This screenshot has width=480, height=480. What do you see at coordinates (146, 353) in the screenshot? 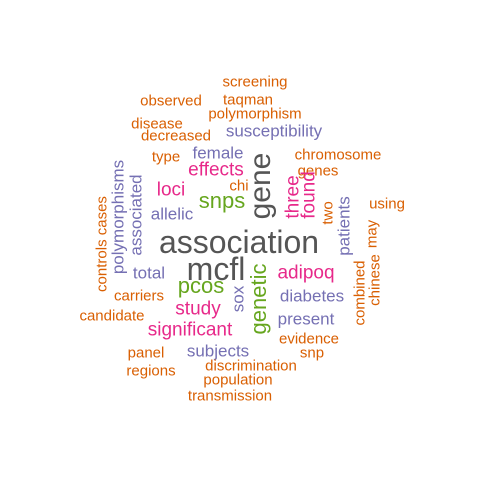
I see `word-panel: panel` at bounding box center [146, 353].